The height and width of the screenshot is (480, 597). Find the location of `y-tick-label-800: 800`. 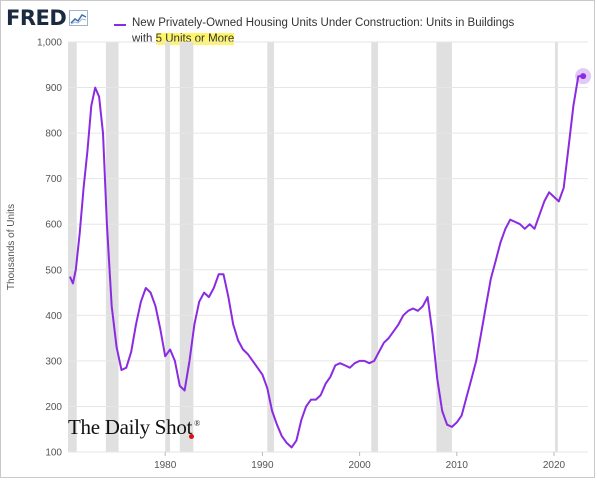

y-tick-label-800: 800 is located at coordinates (53, 134).